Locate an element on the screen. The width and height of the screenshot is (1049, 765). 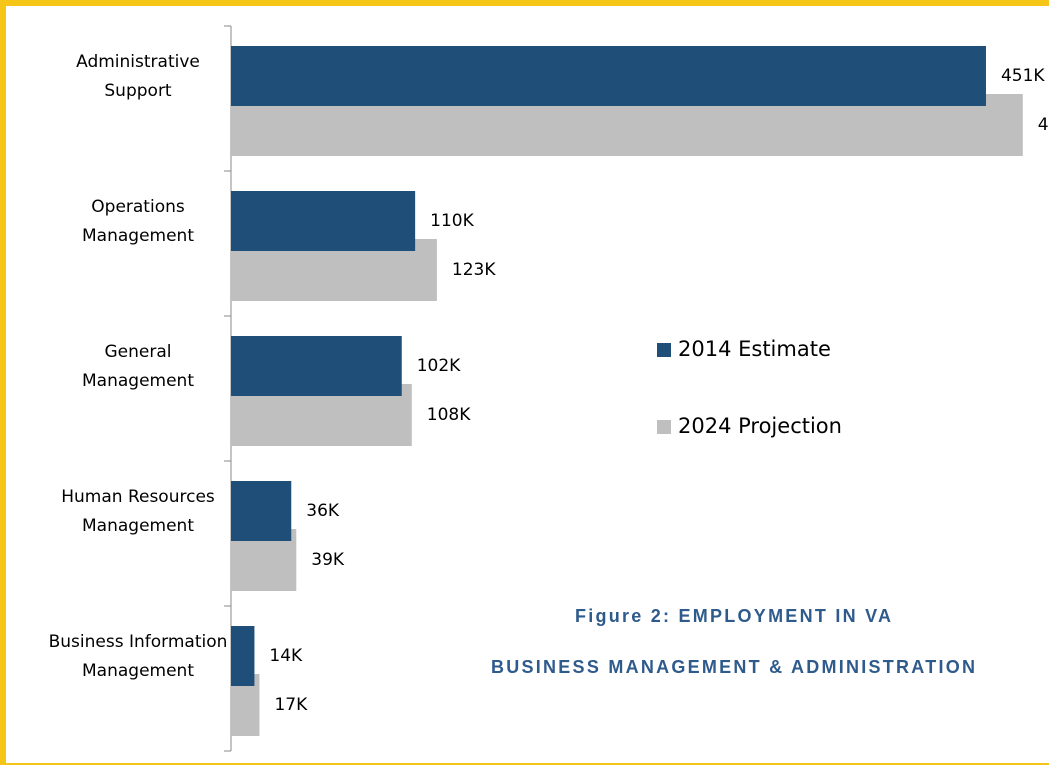
value-label: 108K is located at coordinates (449, 415).